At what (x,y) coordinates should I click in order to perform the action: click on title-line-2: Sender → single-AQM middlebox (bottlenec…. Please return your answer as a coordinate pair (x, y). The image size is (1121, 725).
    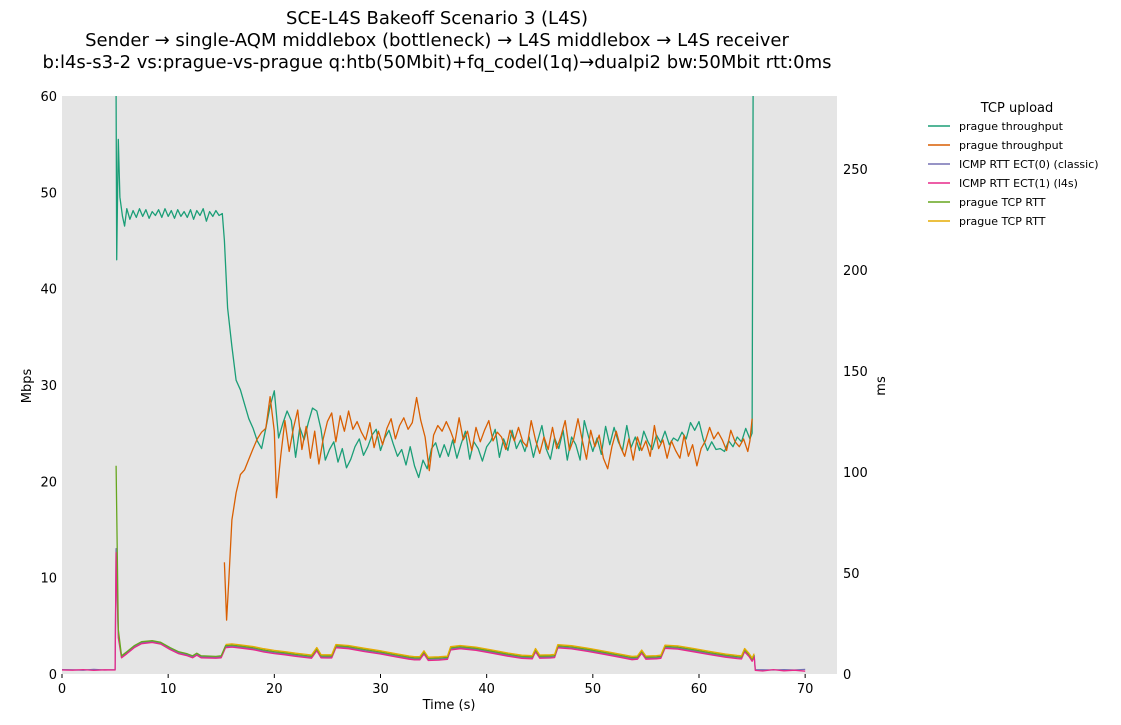
    Looking at the image, I should click on (437, 40).